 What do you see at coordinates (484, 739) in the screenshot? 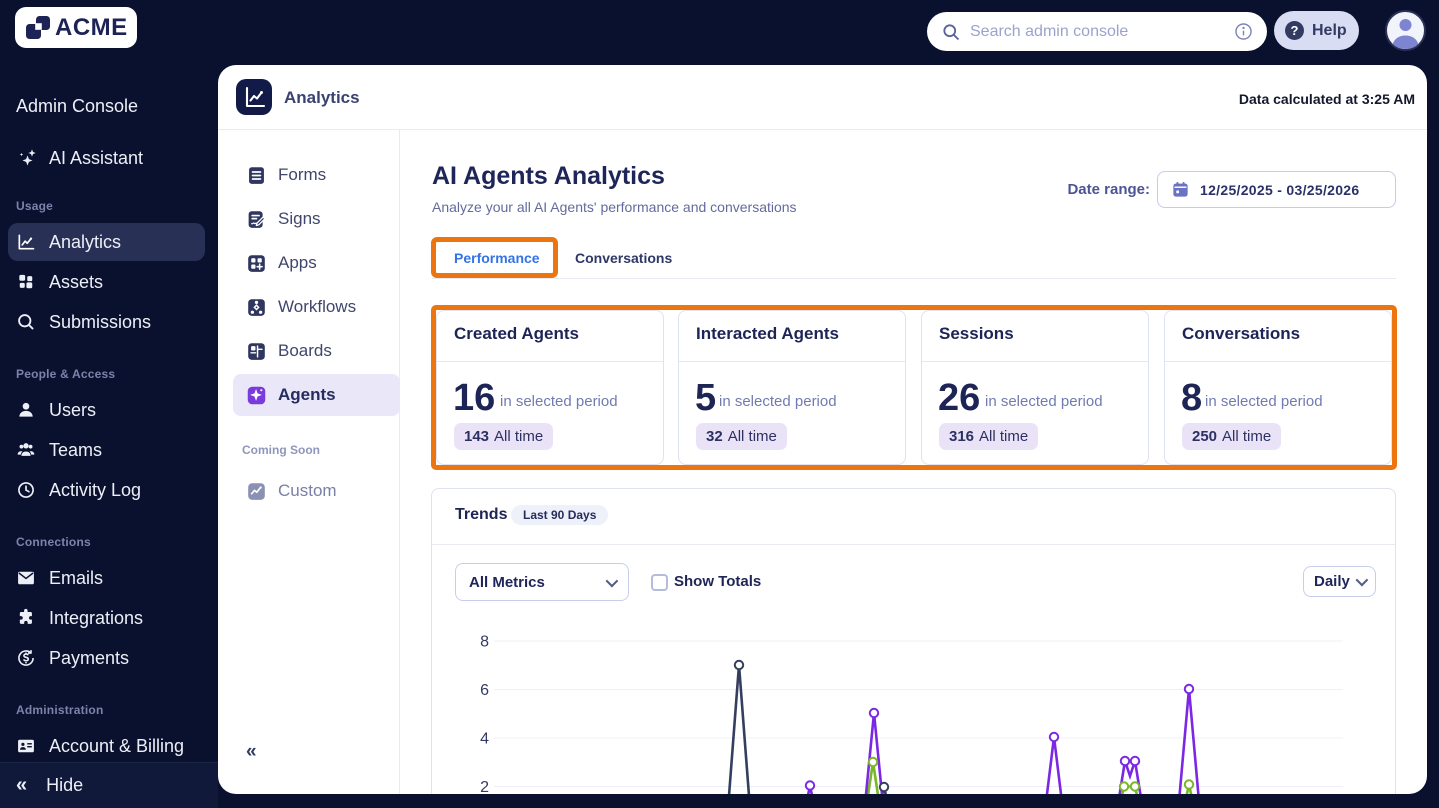
I see `svg-text: 4` at bounding box center [484, 739].